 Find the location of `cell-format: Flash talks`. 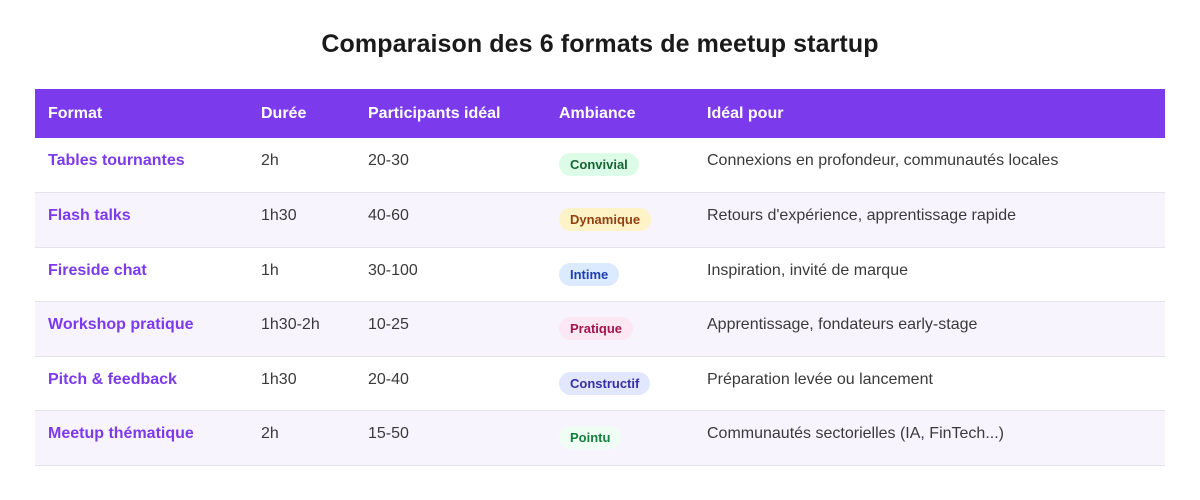

cell-format: Flash talks is located at coordinates (89, 215).